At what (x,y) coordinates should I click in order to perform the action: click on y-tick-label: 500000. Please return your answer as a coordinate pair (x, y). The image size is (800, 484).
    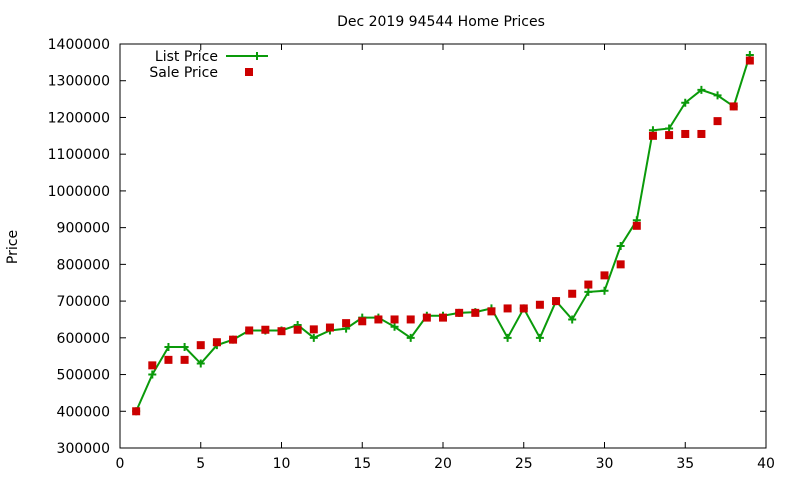
    Looking at the image, I should click on (83, 376).